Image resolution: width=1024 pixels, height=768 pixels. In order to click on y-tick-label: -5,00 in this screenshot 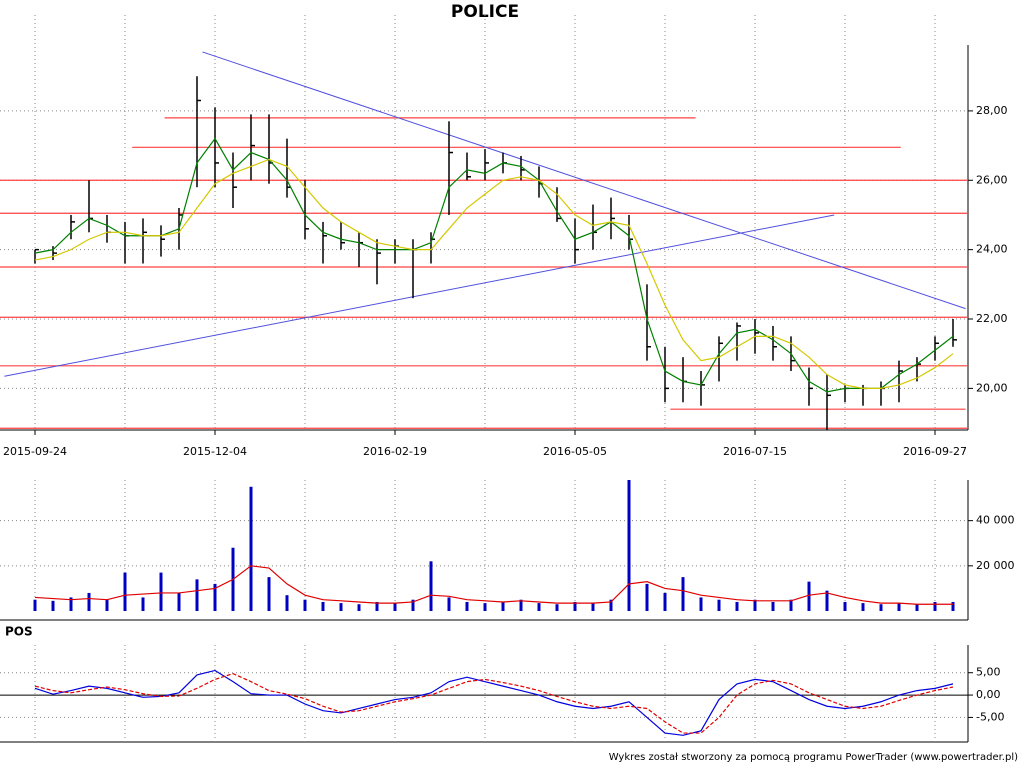, I will do `click(990, 716)`.